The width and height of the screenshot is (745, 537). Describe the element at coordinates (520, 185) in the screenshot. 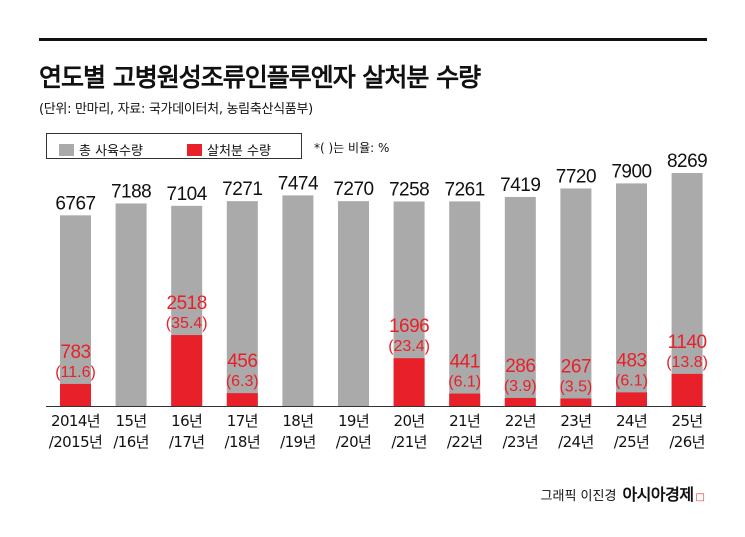

I see `bar-total-label-8: 7419` at that location.